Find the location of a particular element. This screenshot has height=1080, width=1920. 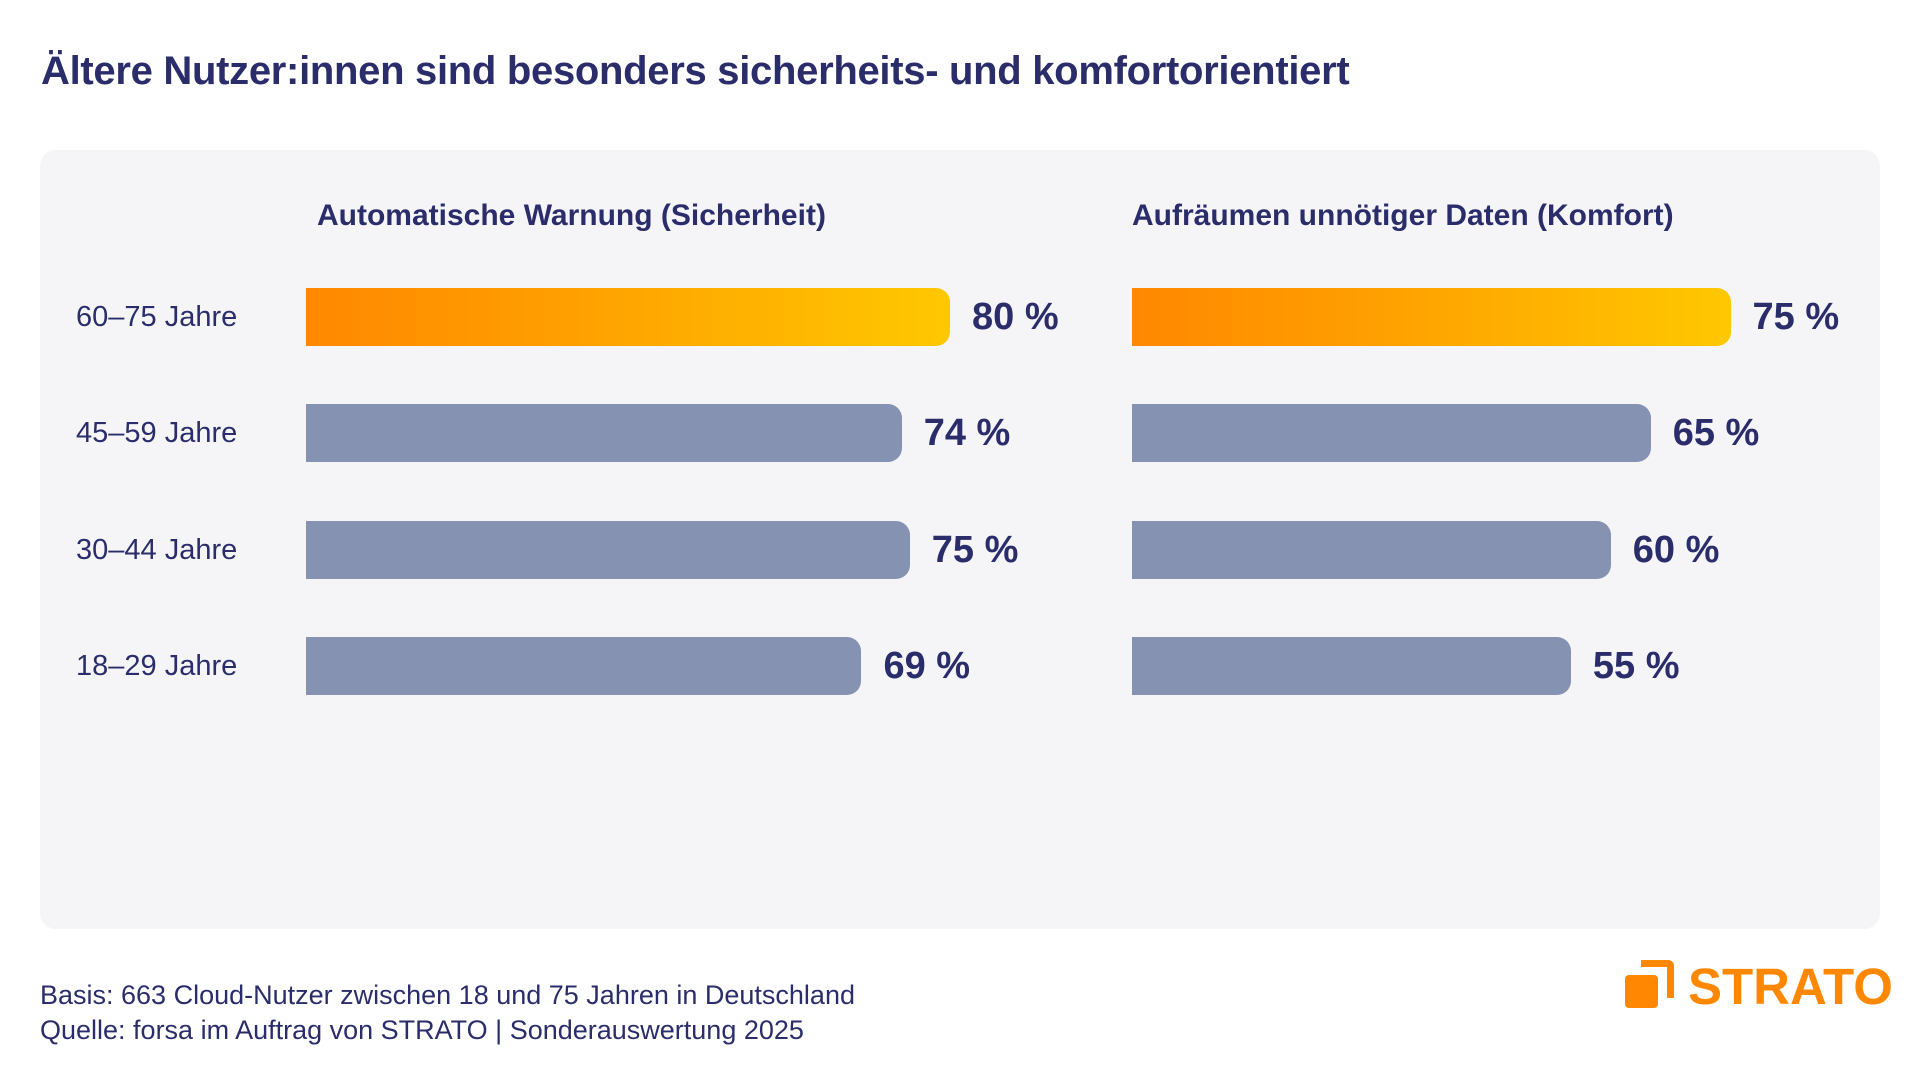

category-label: 45–59 Jahre is located at coordinates (157, 433).